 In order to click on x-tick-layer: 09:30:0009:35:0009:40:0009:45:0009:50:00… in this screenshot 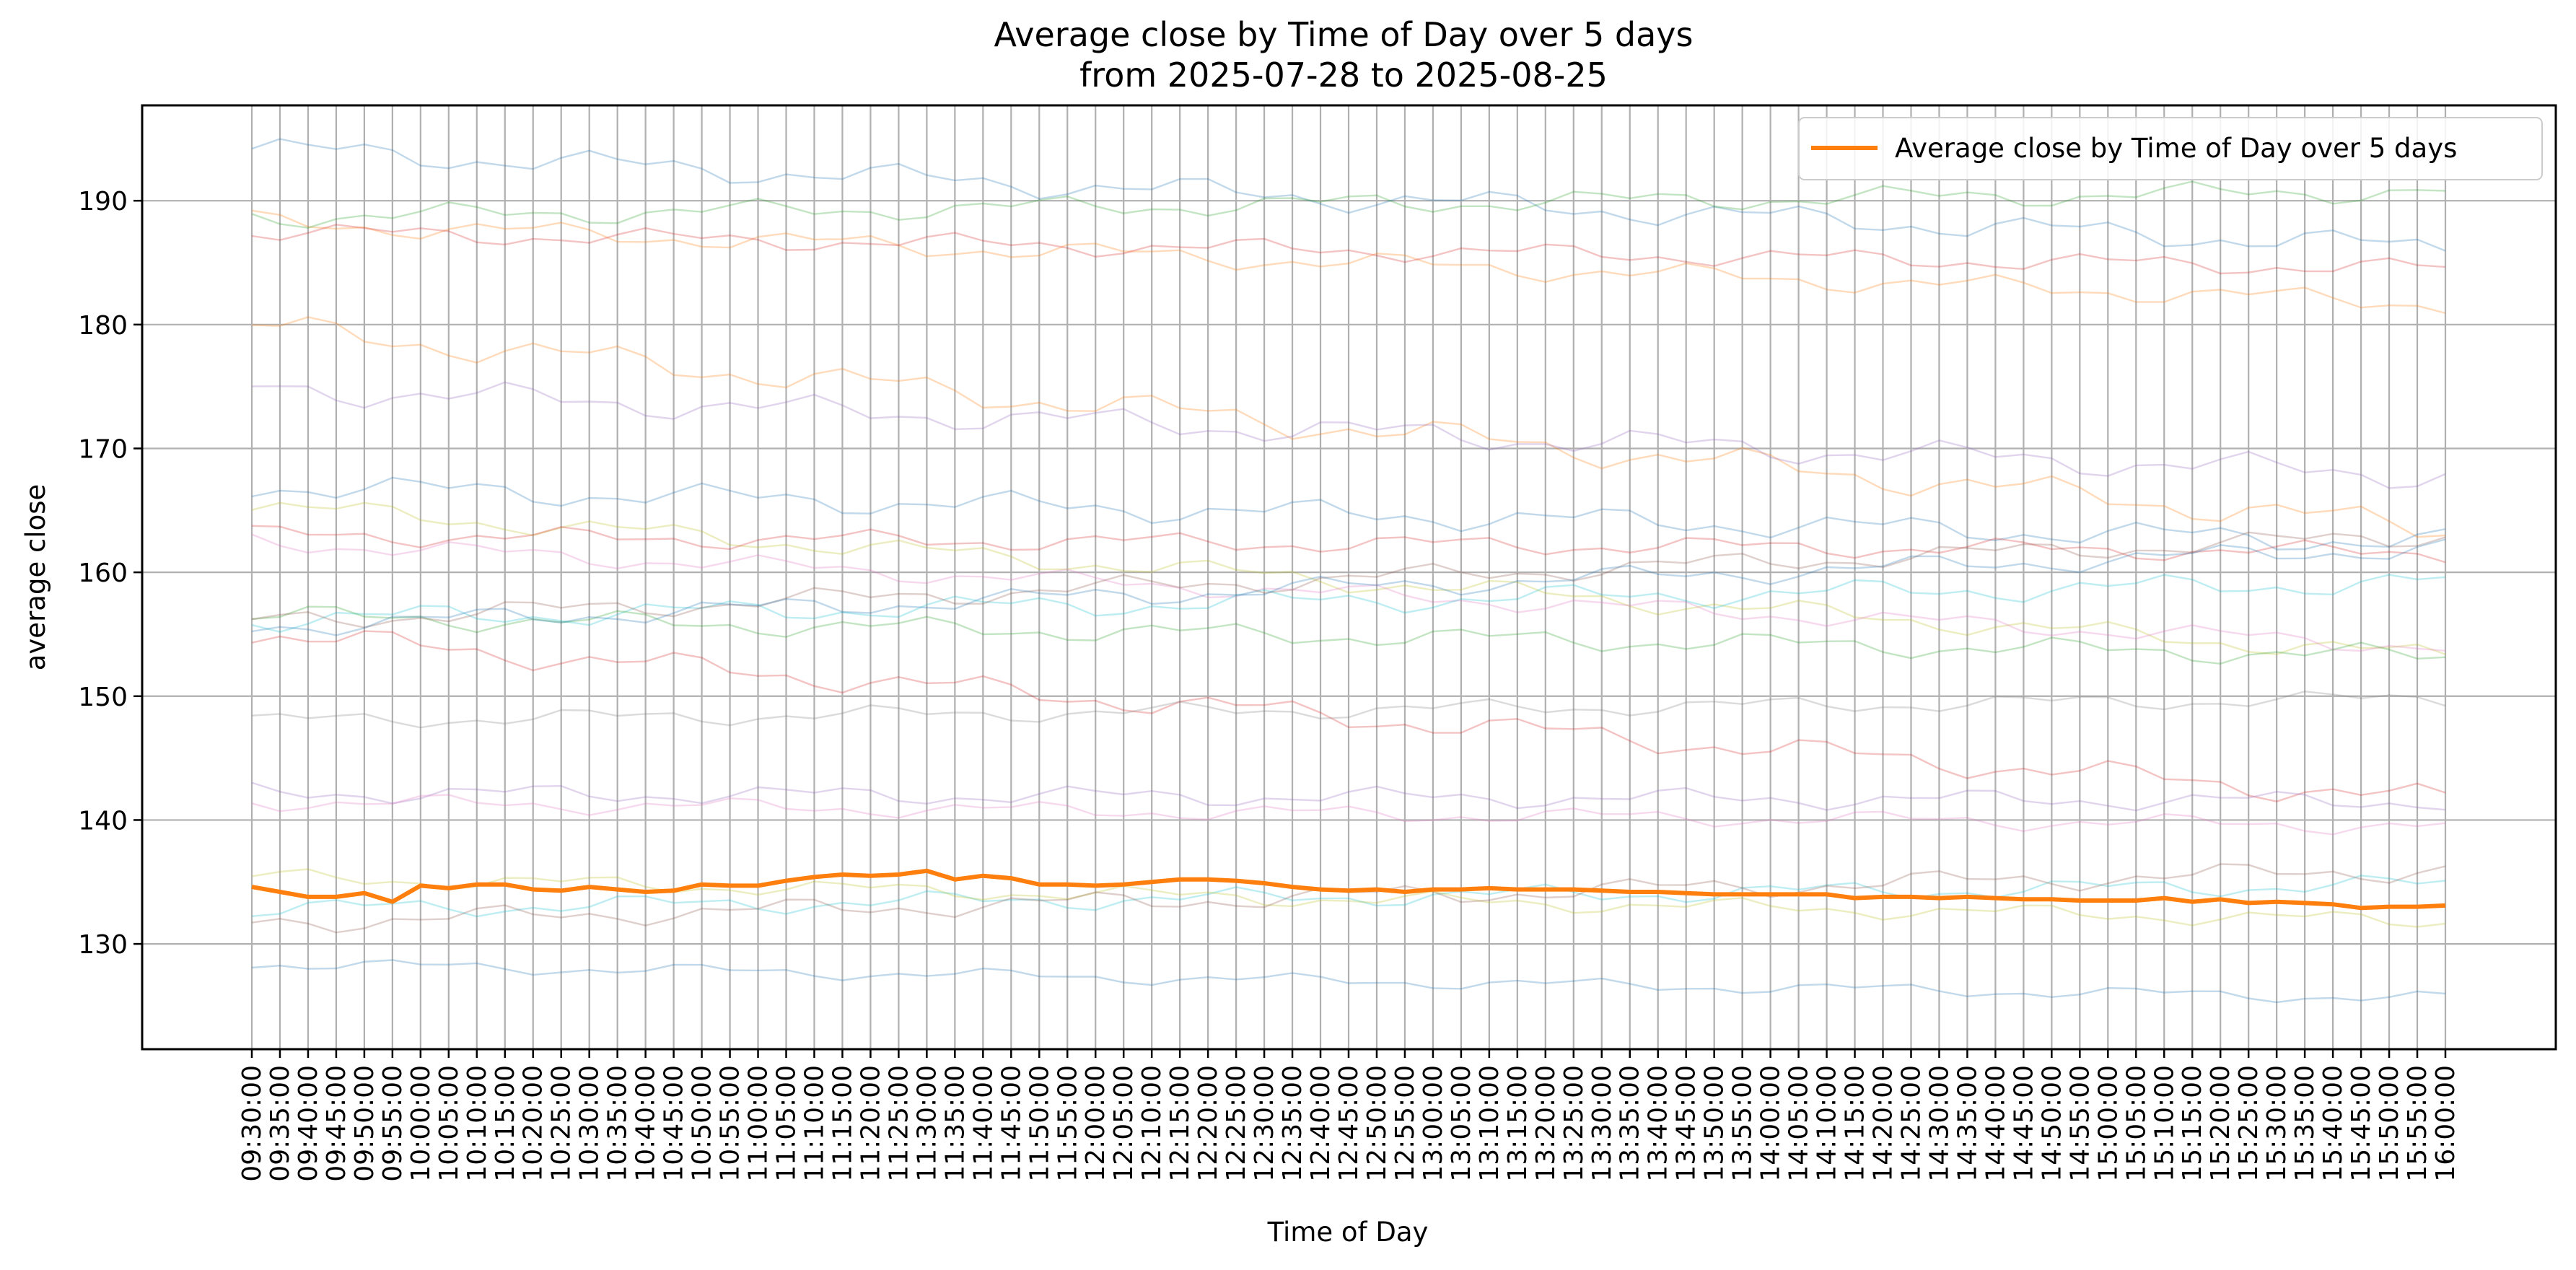, I will do `click(1349, 1115)`.